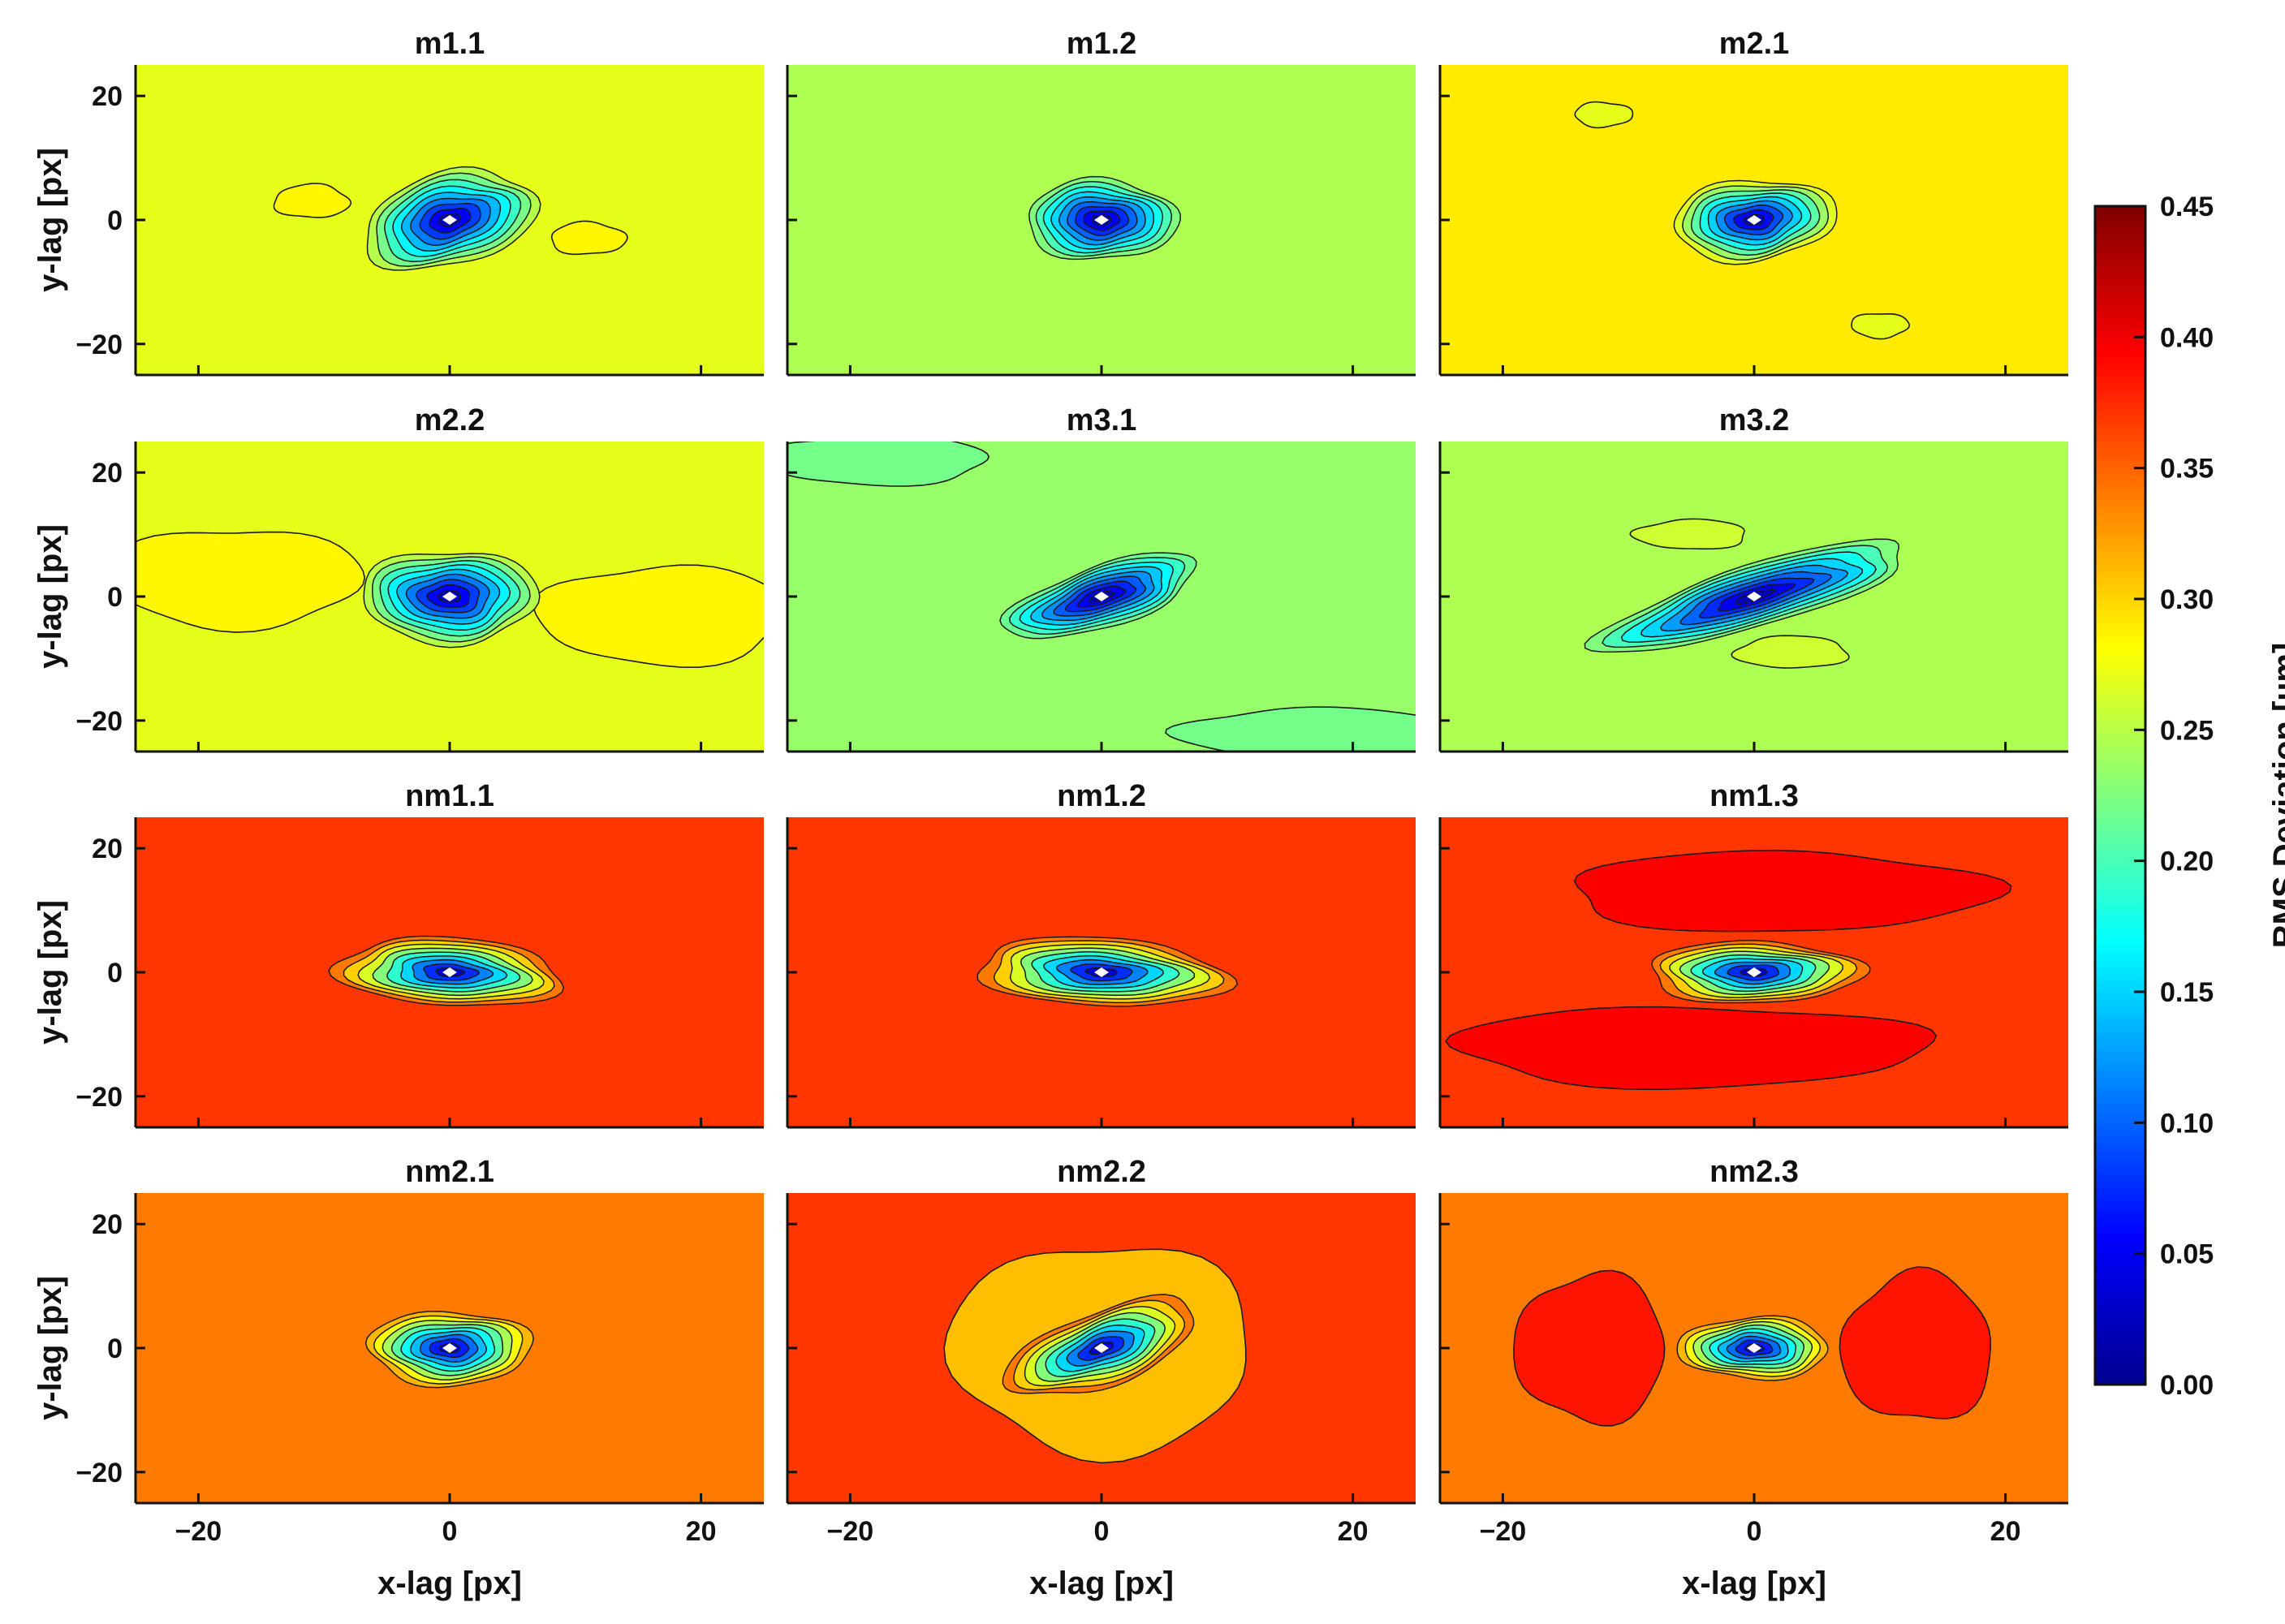 This screenshot has height=1624, width=2285. Describe the element at coordinates (450, 44) in the screenshot. I see `panel-title: m1.1` at that location.